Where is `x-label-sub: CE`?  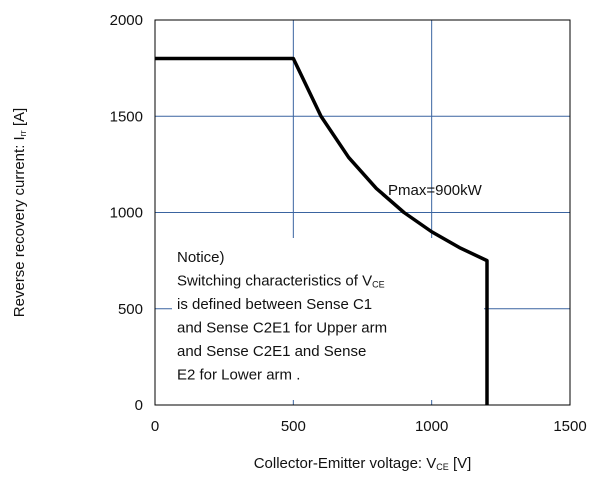 x-label-sub: CE is located at coordinates (442, 467).